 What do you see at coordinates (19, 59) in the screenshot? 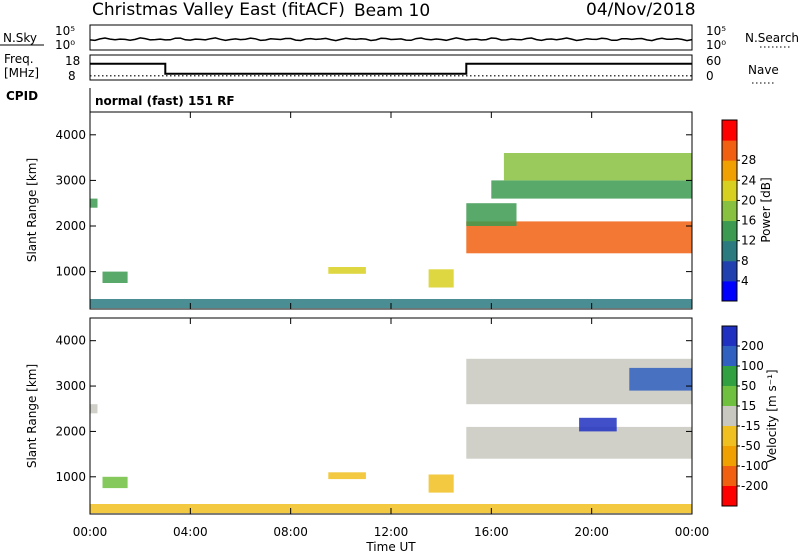
I see `freq-label: Freq.` at bounding box center [19, 59].